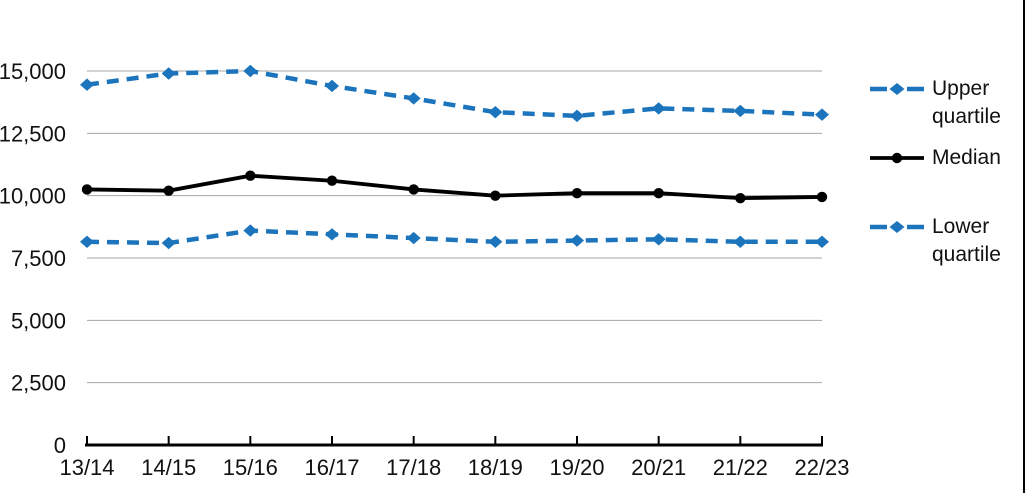 The width and height of the screenshot is (1029, 493). Describe the element at coordinates (38, 383) in the screenshot. I see `y-axis-tick-label: 2,500` at that location.